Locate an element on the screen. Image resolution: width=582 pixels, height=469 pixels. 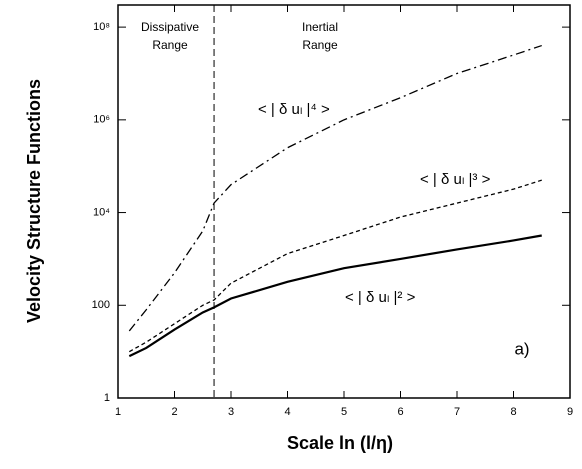
series-label: < | δ uₗ |² > is located at coordinates (380, 297).